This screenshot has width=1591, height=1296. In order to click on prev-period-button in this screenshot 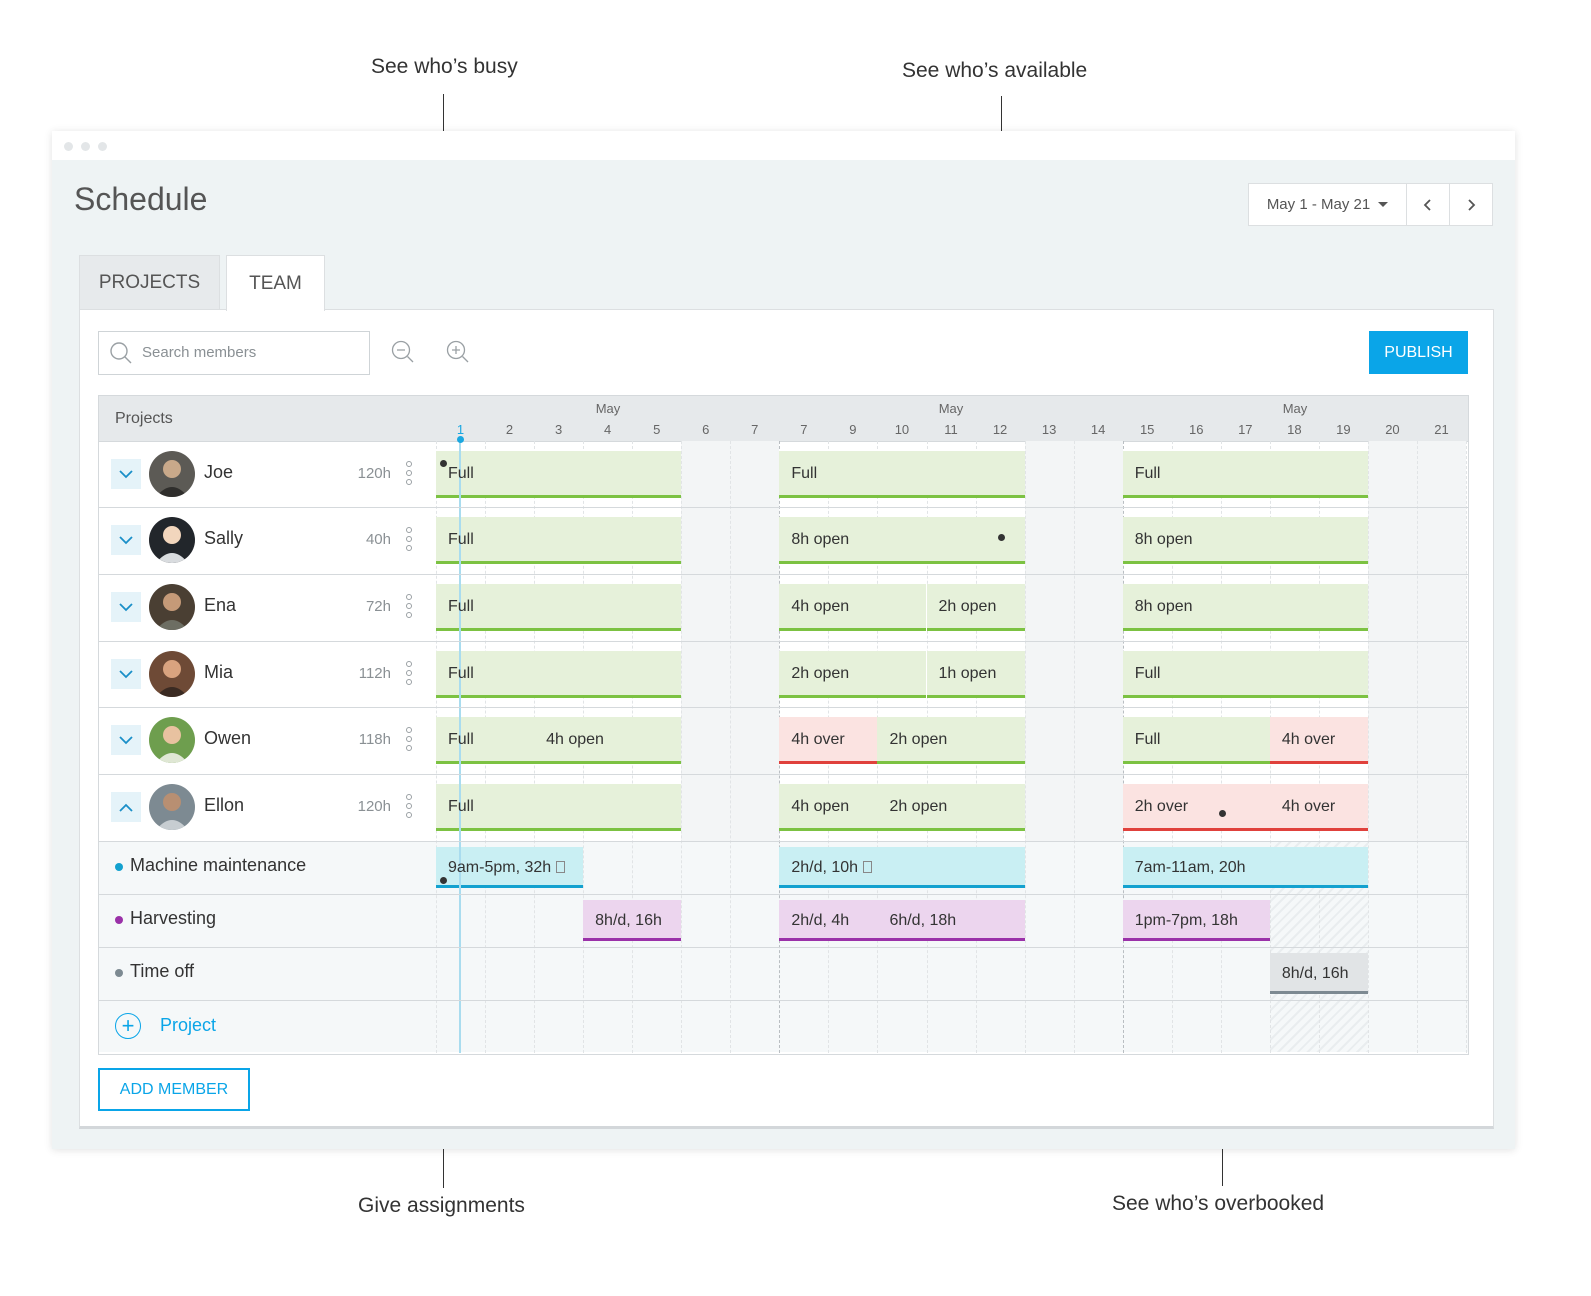, I will do `click(1428, 204)`.